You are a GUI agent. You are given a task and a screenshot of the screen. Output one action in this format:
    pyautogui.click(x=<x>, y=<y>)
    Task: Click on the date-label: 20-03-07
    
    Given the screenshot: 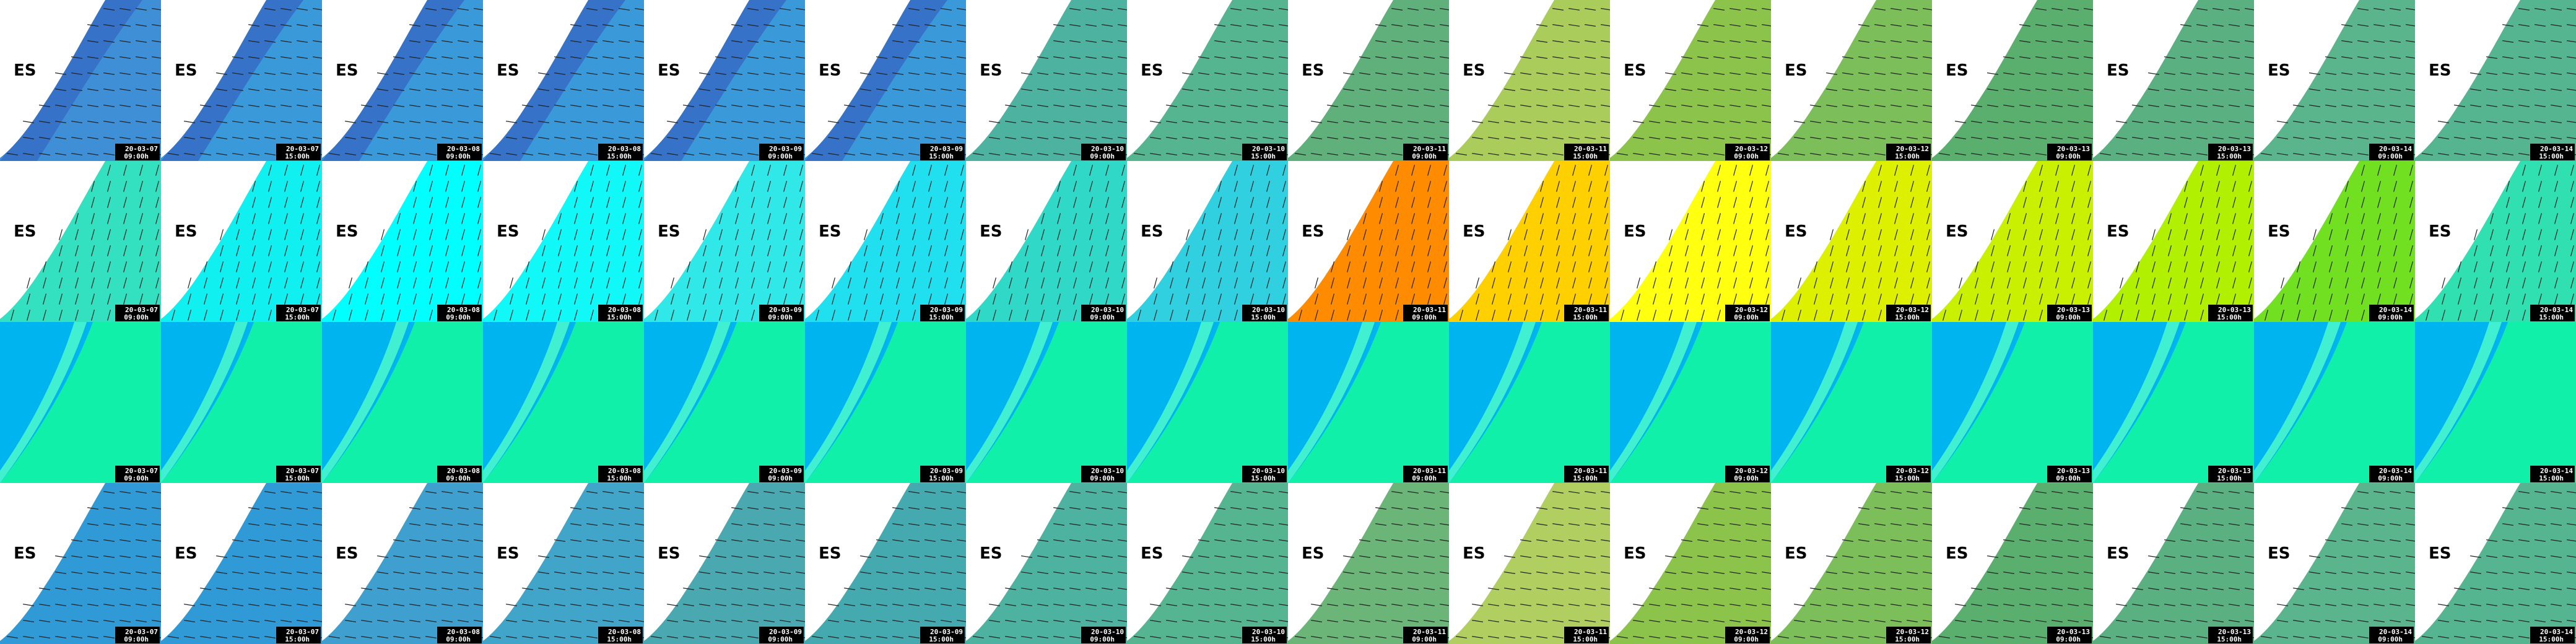 What is the action you would take?
    pyautogui.click(x=141, y=471)
    